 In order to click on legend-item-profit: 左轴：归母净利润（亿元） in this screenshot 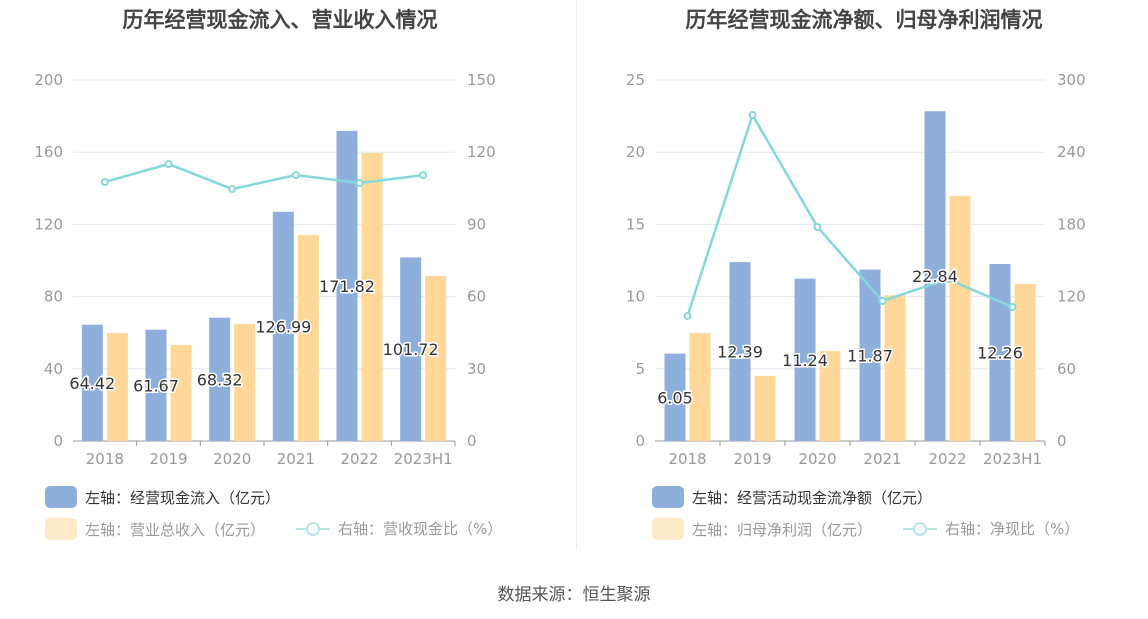, I will do `click(762, 529)`.